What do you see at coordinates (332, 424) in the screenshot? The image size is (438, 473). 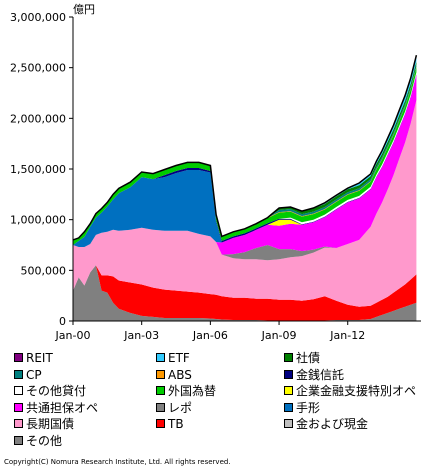 I see `legend-label: 金および現金` at bounding box center [332, 424].